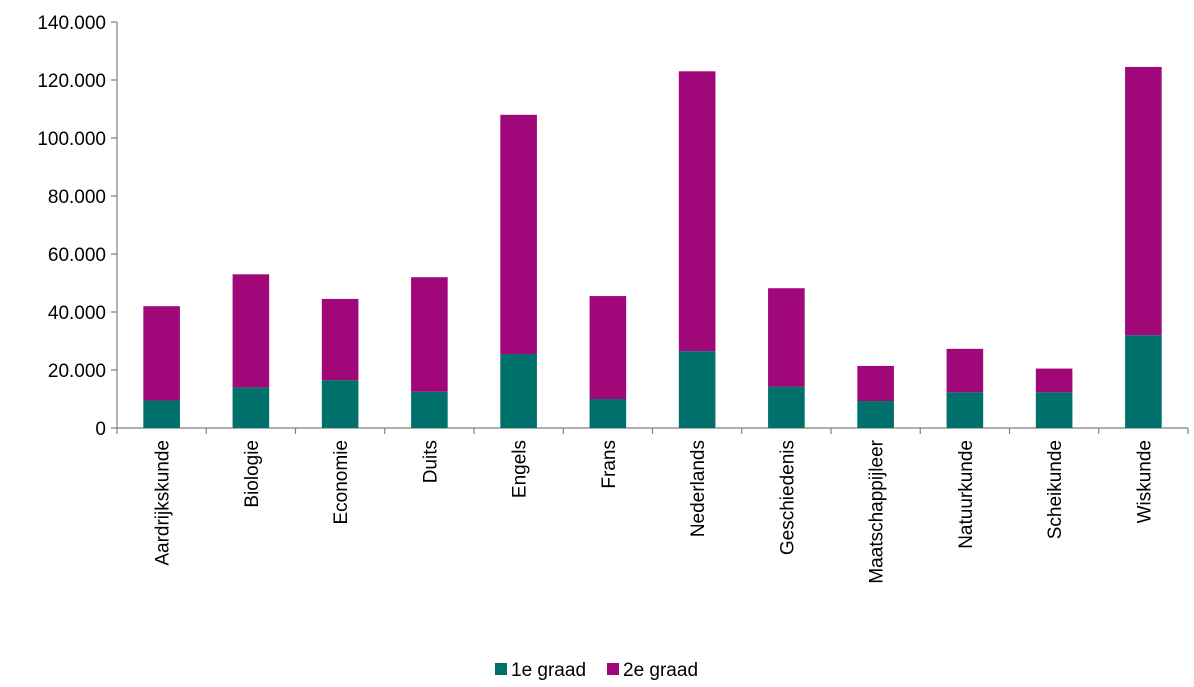  What do you see at coordinates (77, 313) in the screenshot?
I see `y-tick-label: 40.000` at bounding box center [77, 313].